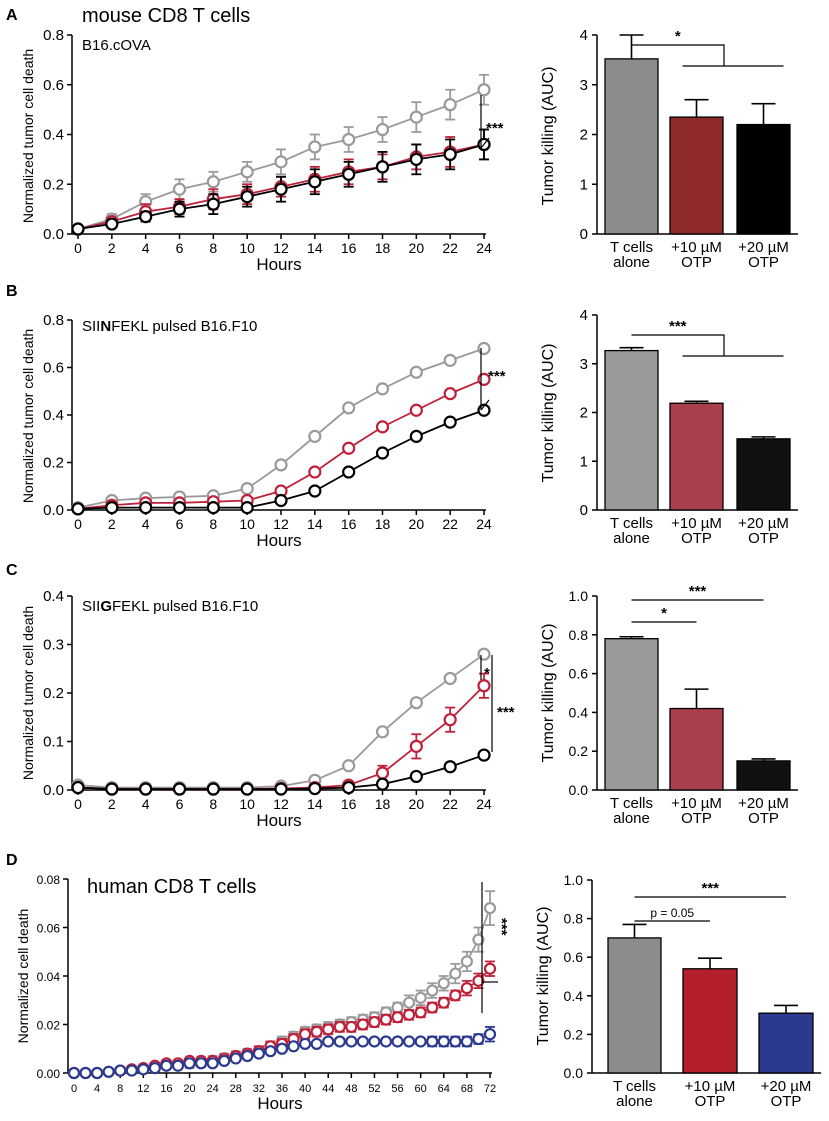 The width and height of the screenshot is (829, 1121). What do you see at coordinates (584, 85) in the screenshot?
I see `y-tick-label: 3` at bounding box center [584, 85].